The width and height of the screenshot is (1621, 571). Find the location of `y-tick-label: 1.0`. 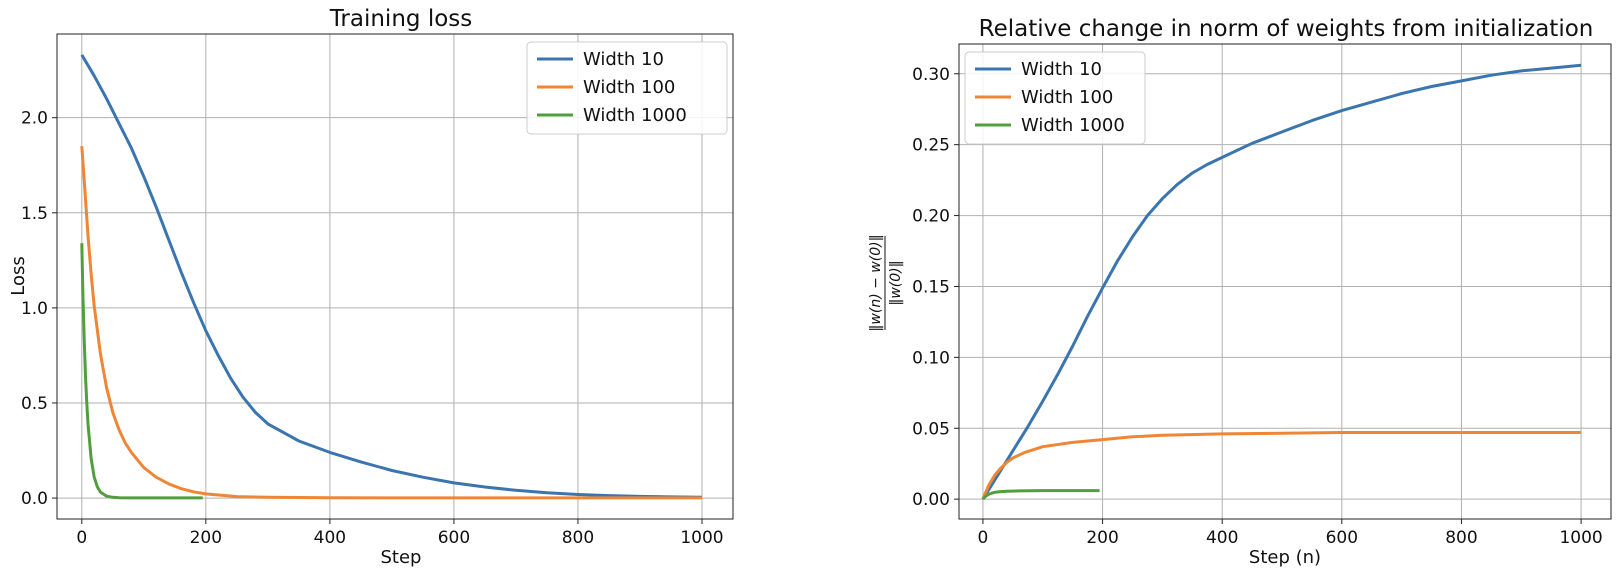

y-tick-label: 1.0 is located at coordinates (34, 309).